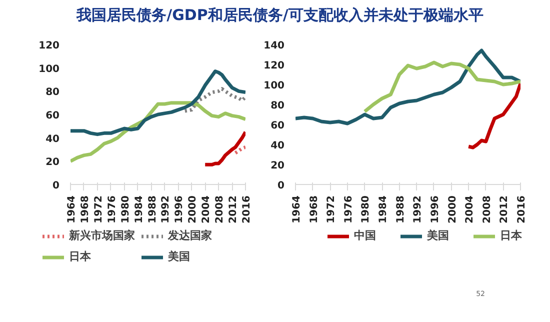 The width and height of the screenshot is (550, 322). I want to click on y-tick-label: 140, so click(274, 46).